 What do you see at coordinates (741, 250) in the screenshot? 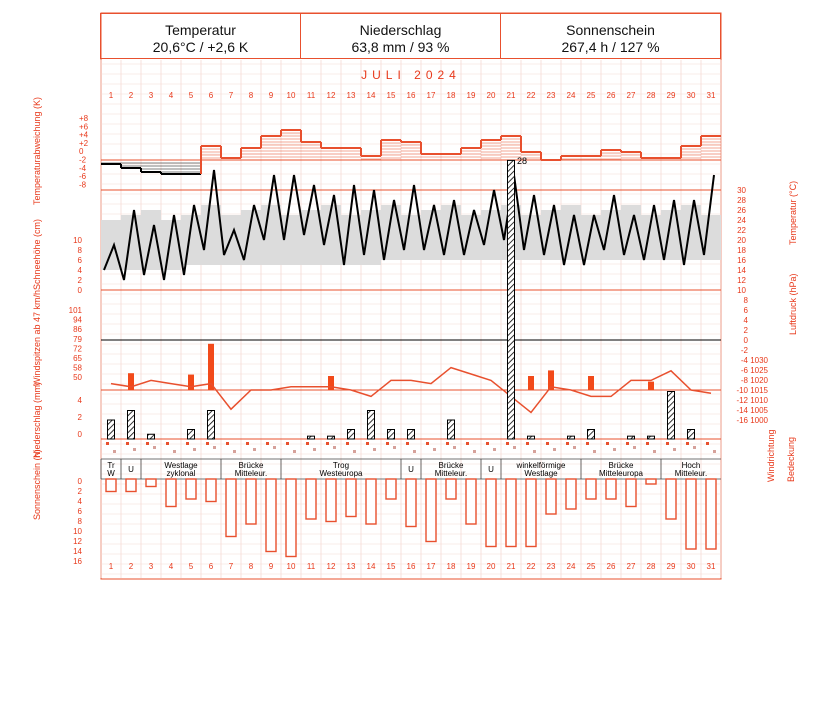
I see `temp-tick-label: 18` at bounding box center [741, 250].